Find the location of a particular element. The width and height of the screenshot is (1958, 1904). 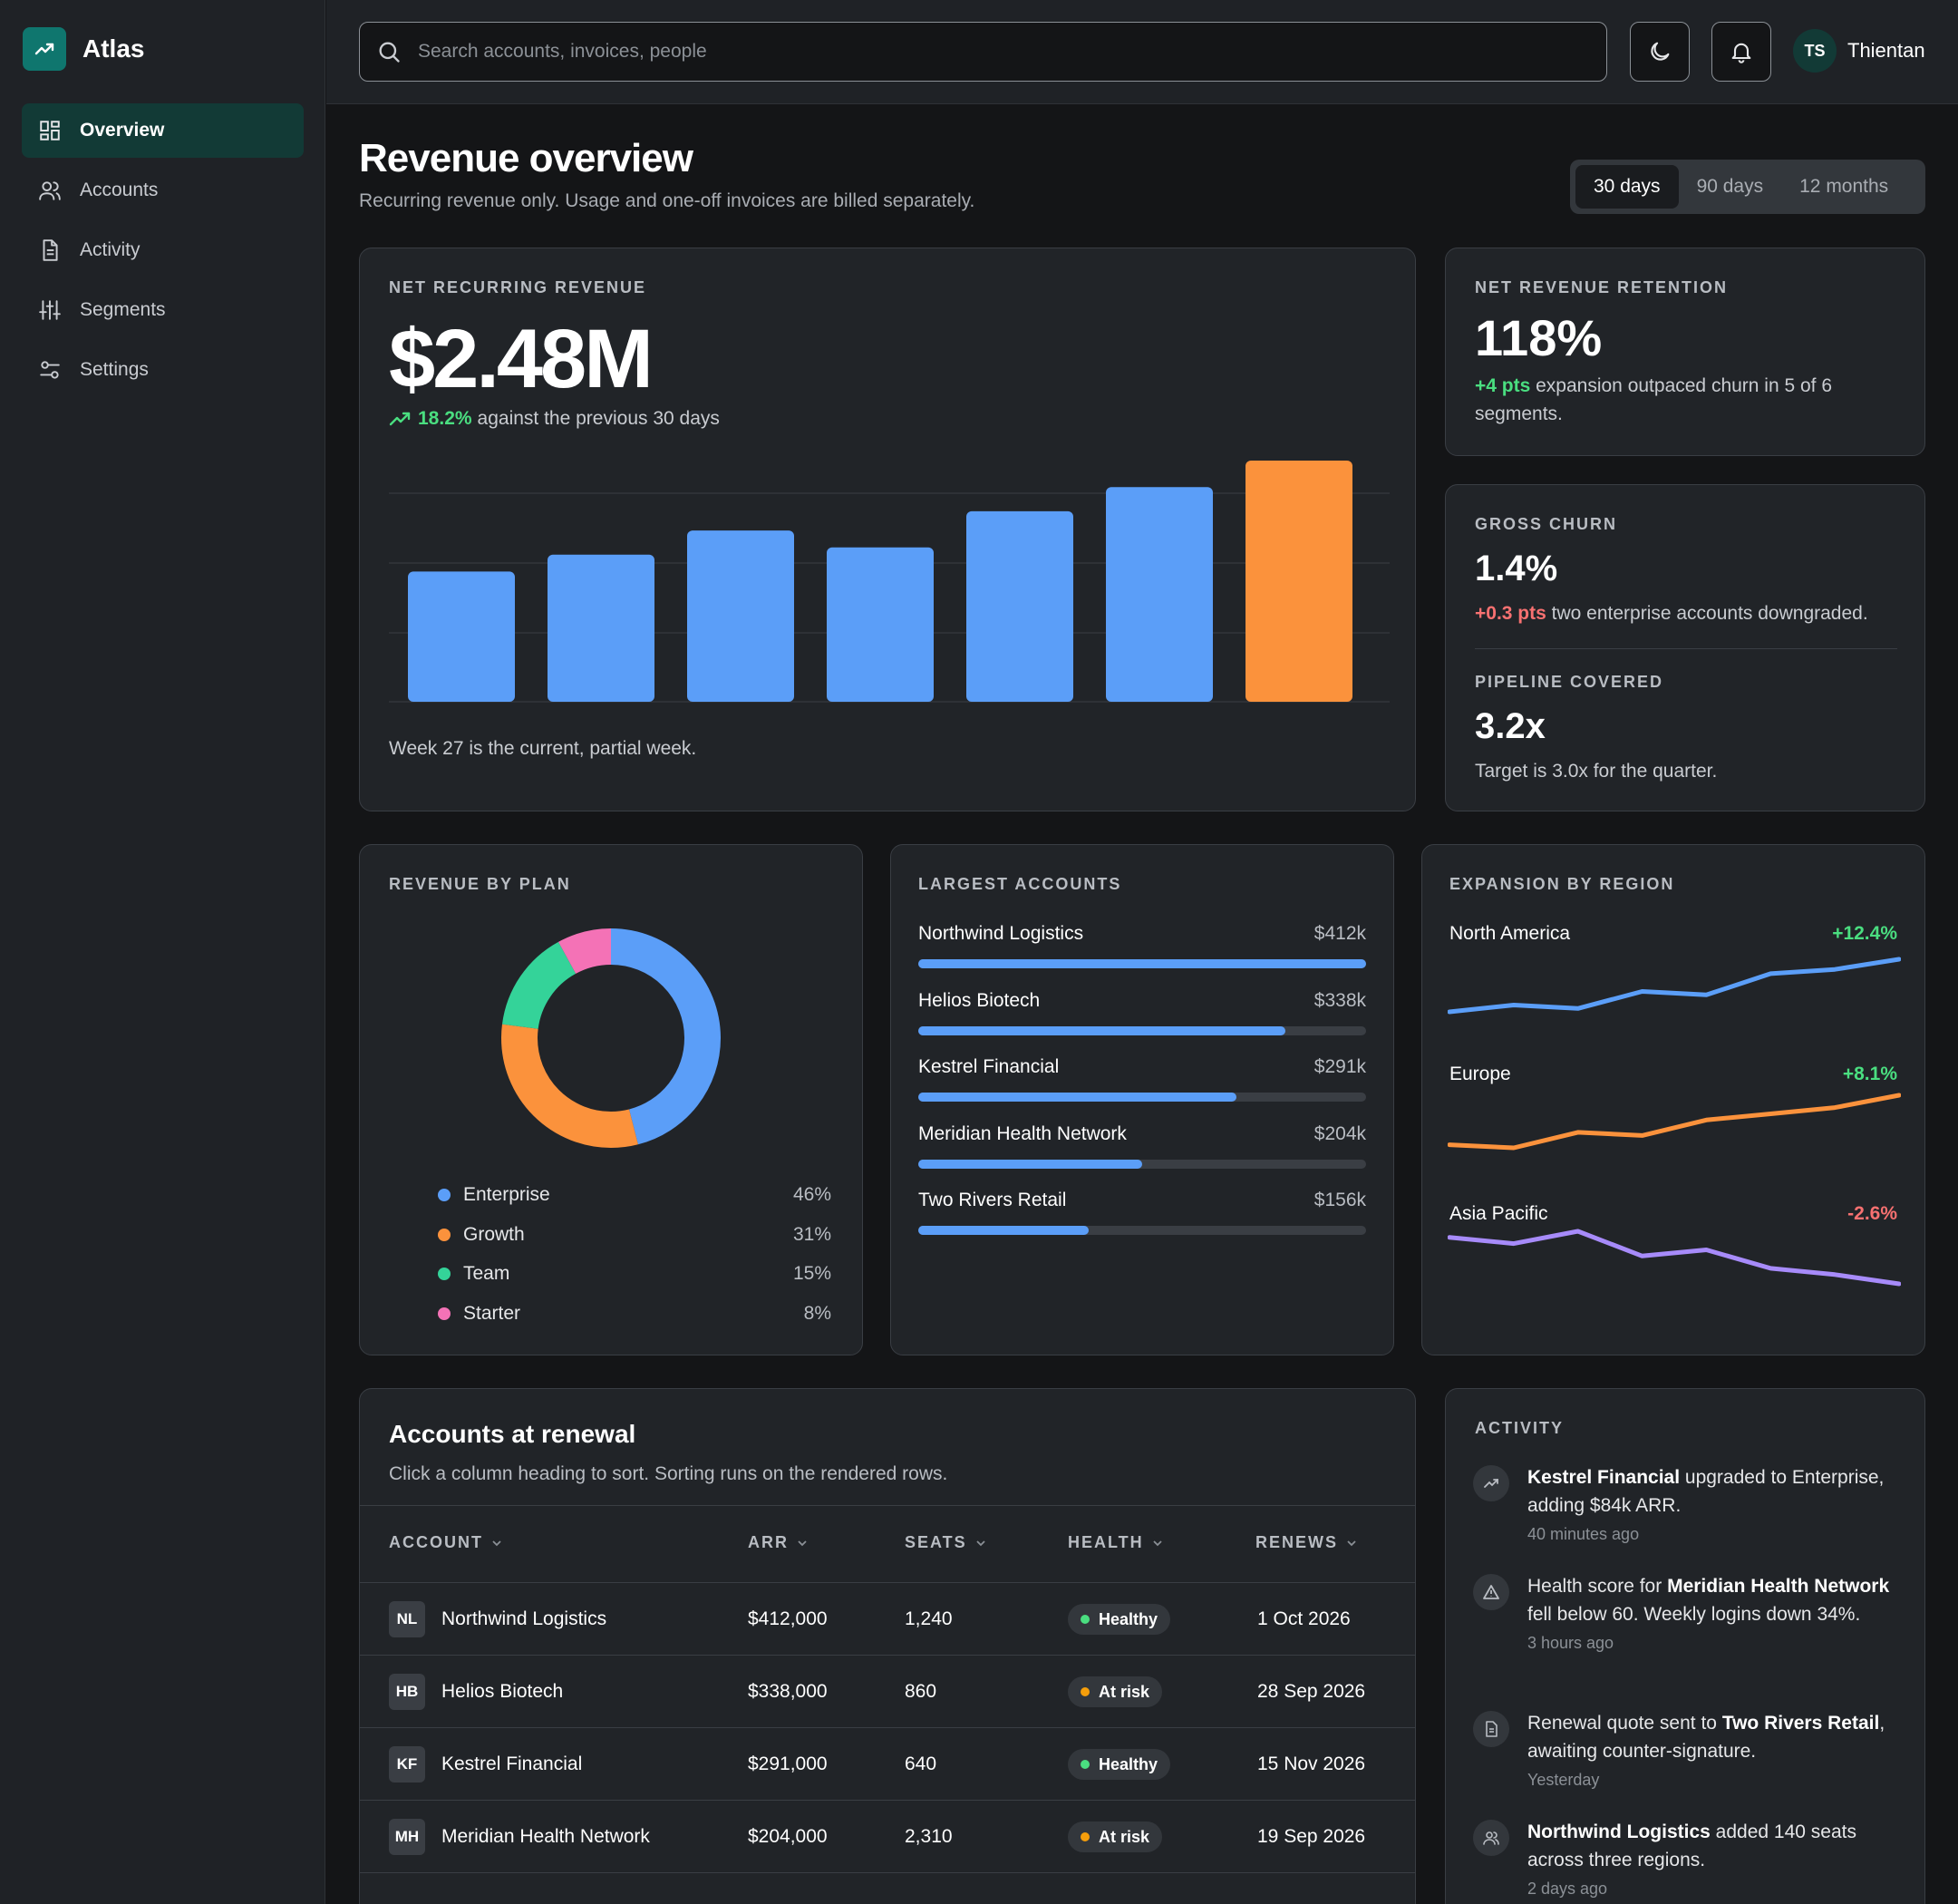

brand: Atlas is located at coordinates (83, 49).